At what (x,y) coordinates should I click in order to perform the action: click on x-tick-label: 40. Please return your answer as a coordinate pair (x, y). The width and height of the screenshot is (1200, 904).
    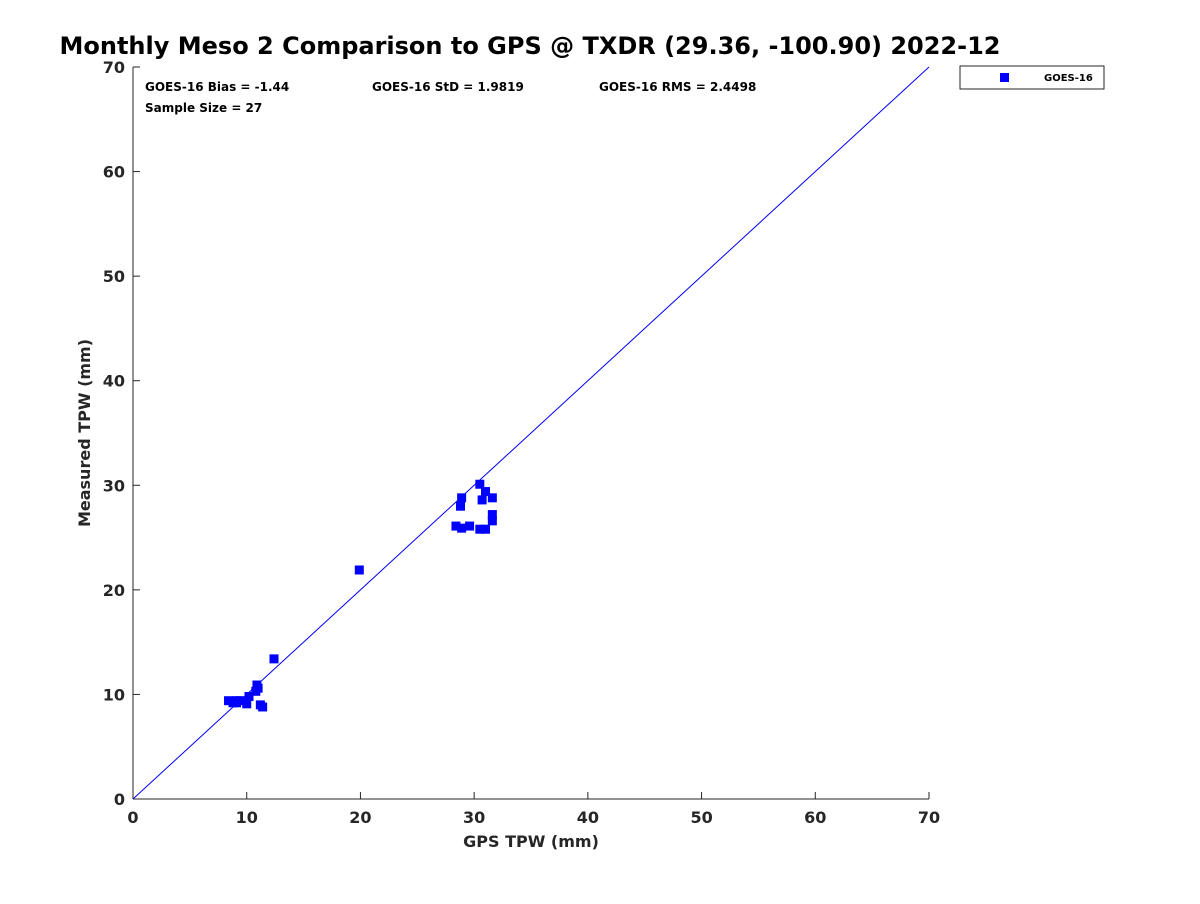
    Looking at the image, I should click on (588, 817).